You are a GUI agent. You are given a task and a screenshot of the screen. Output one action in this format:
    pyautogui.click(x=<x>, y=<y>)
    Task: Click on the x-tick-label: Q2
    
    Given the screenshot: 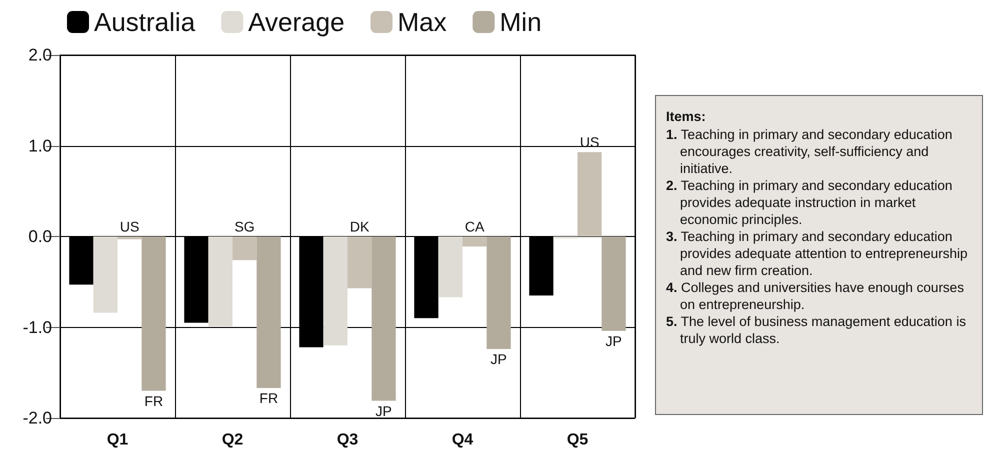 What is the action you would take?
    pyautogui.click(x=233, y=440)
    